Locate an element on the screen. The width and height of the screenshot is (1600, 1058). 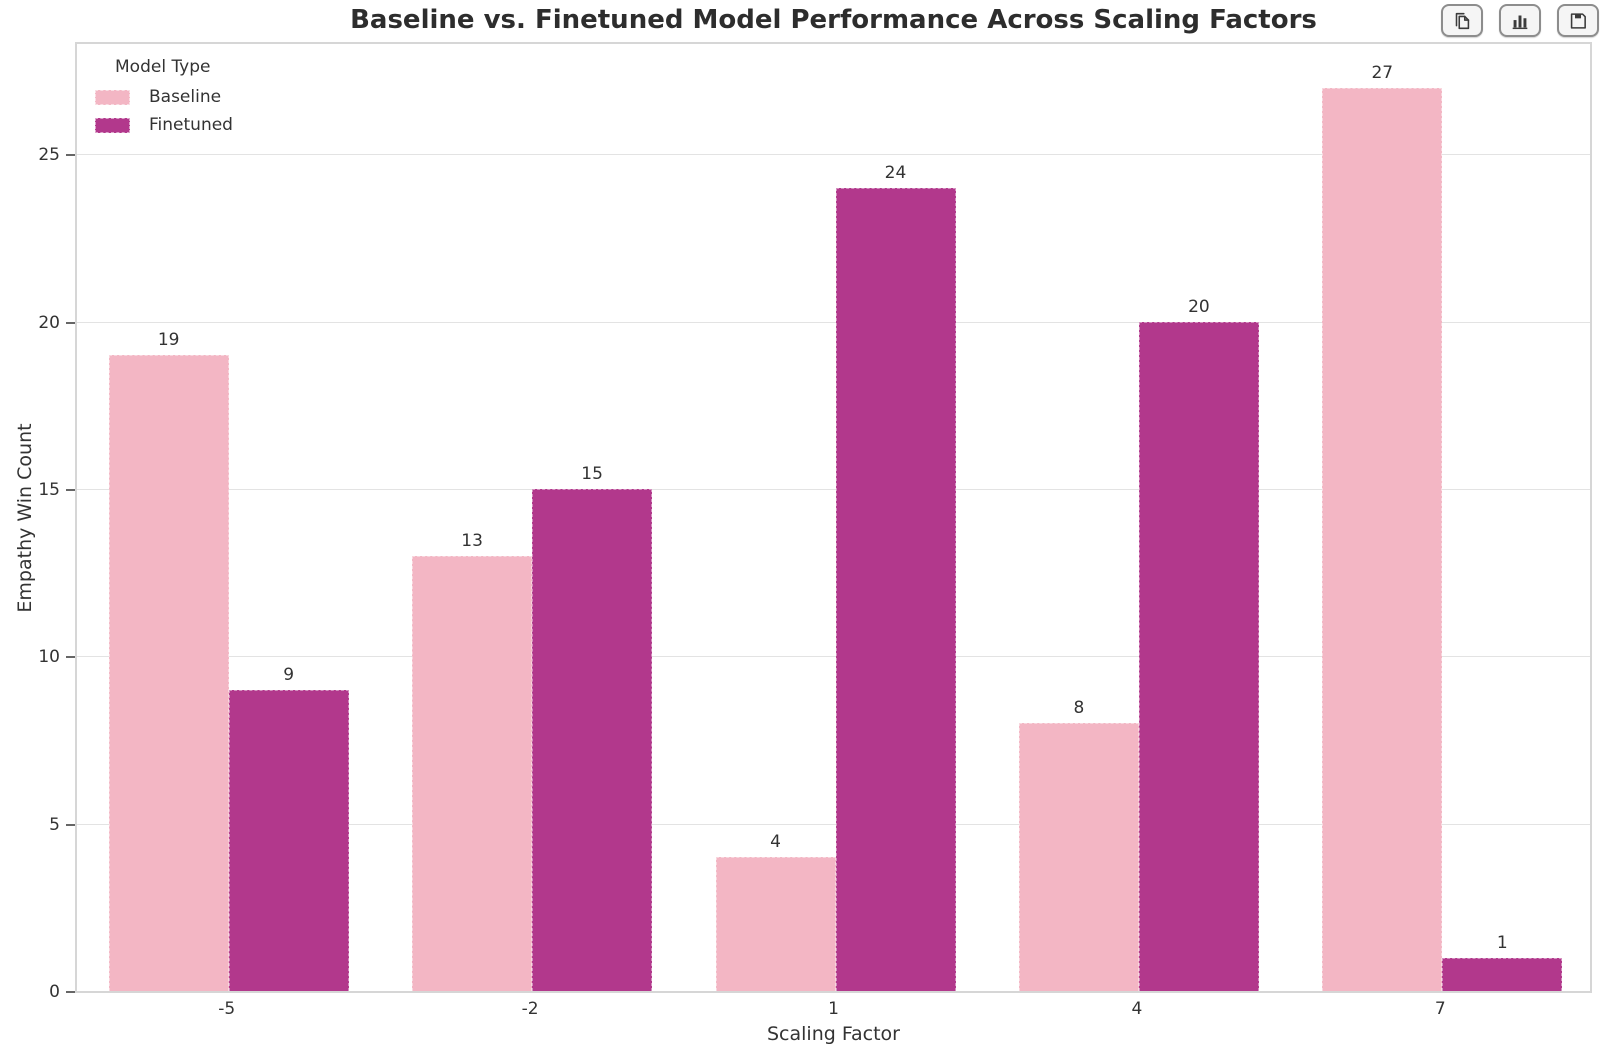
legend-title: Model Type is located at coordinates (163, 67).